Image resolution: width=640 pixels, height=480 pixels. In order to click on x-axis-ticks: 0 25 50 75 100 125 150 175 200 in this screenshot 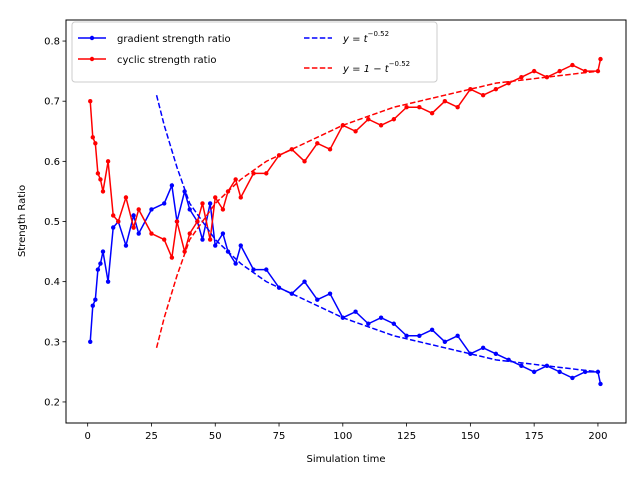, I will do `click(345, 432)`.